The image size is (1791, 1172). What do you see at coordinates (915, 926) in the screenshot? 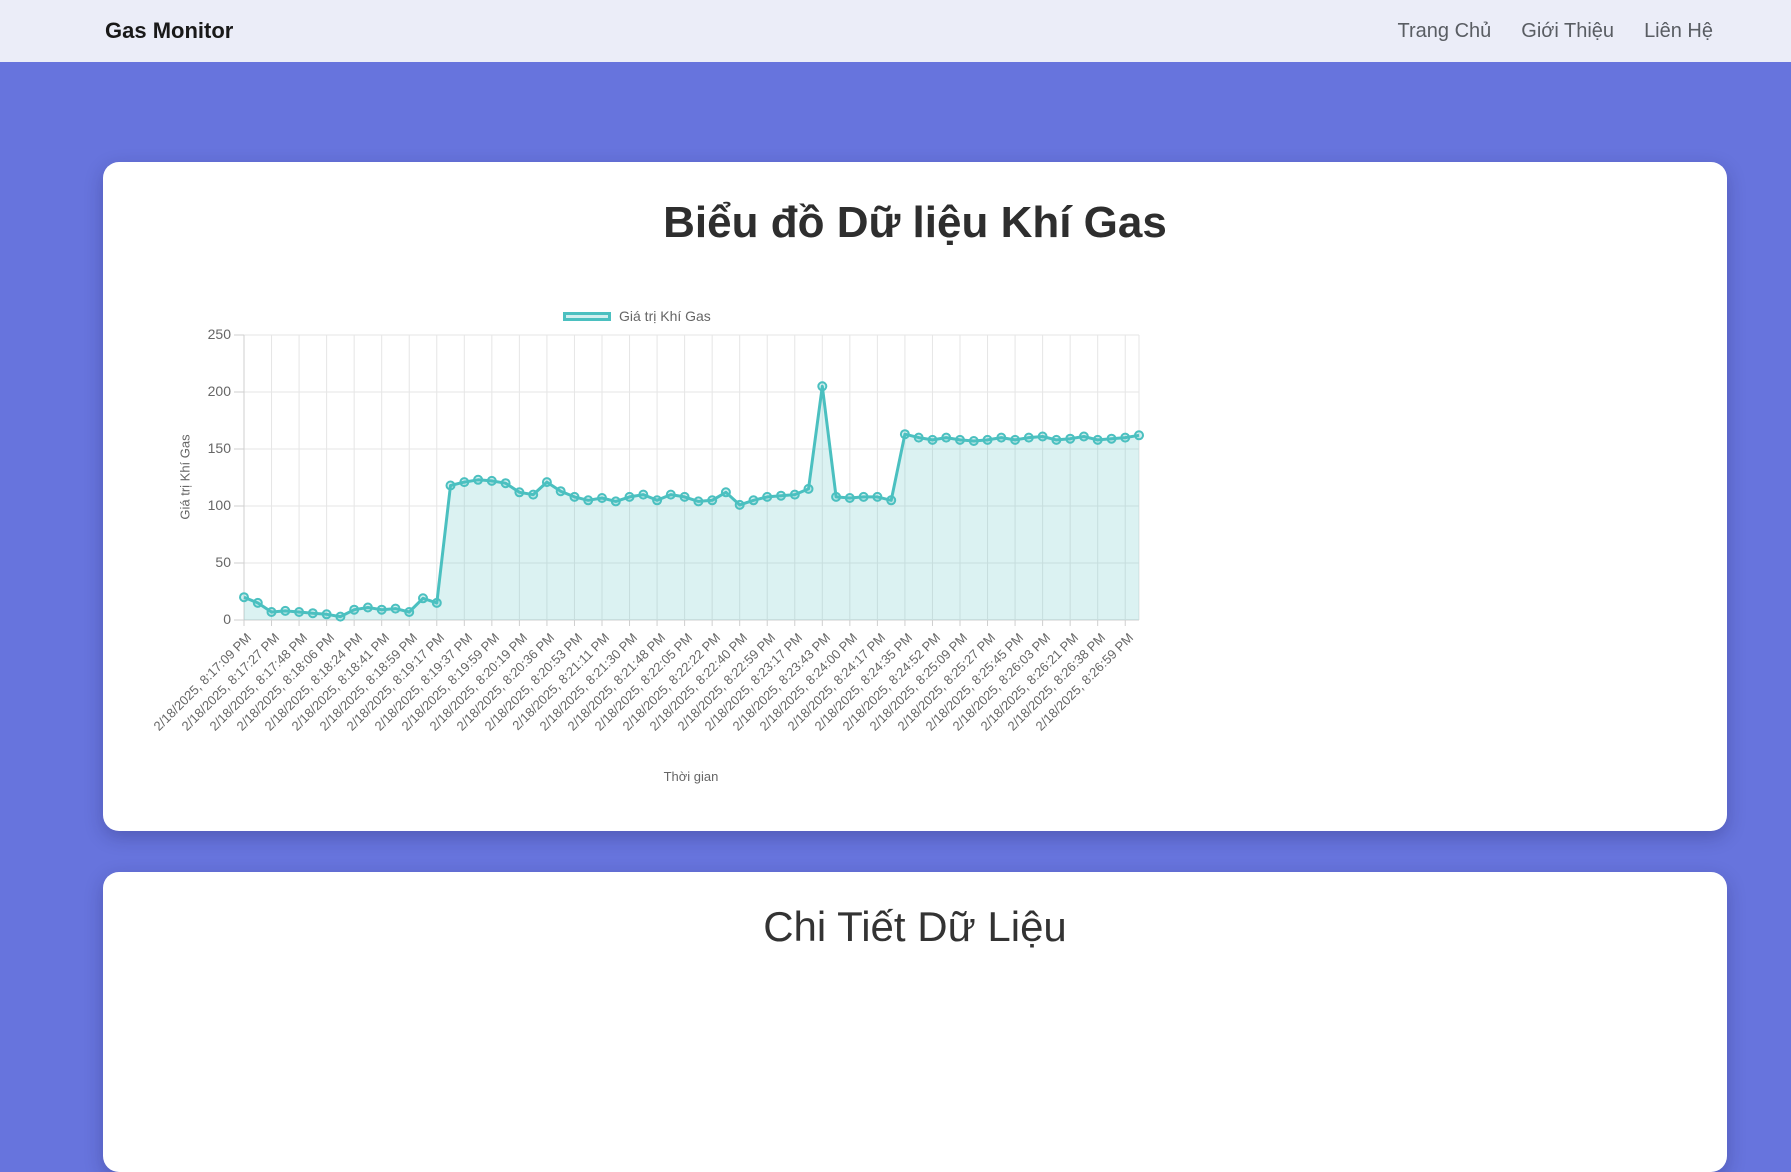
I see `details-title: Chi Tiết Dữ Liệu` at bounding box center [915, 926].